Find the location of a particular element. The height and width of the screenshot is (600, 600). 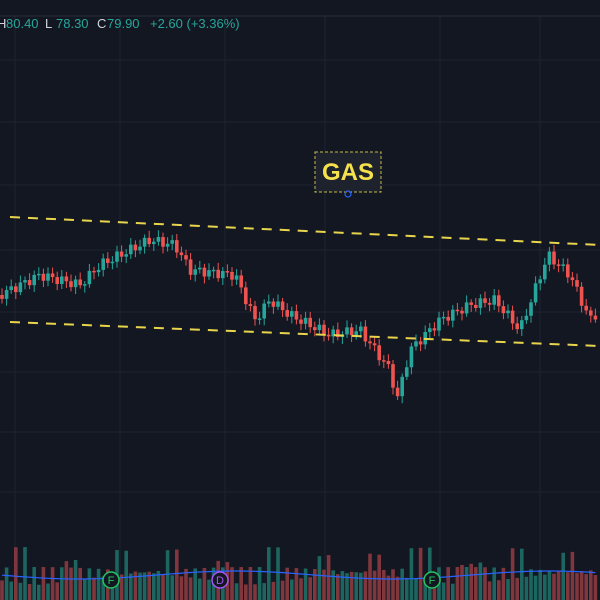

change-value: +2.60 (+3.36%) is located at coordinates (195, 23).